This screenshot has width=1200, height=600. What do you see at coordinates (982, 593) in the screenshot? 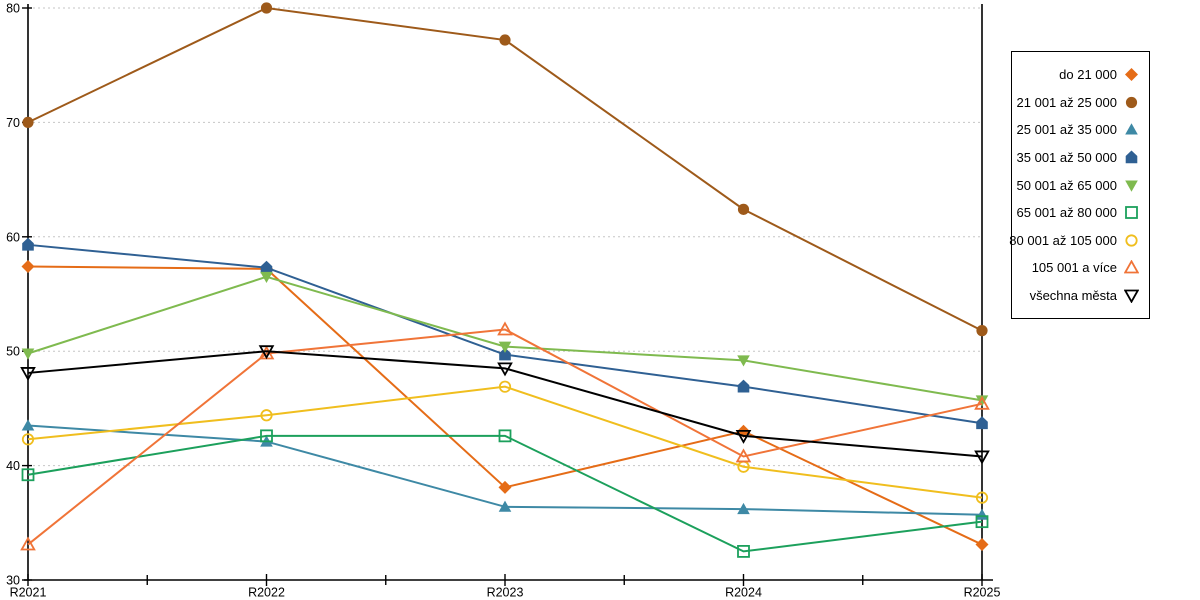
I see `x-axis-label: R2025` at bounding box center [982, 593].